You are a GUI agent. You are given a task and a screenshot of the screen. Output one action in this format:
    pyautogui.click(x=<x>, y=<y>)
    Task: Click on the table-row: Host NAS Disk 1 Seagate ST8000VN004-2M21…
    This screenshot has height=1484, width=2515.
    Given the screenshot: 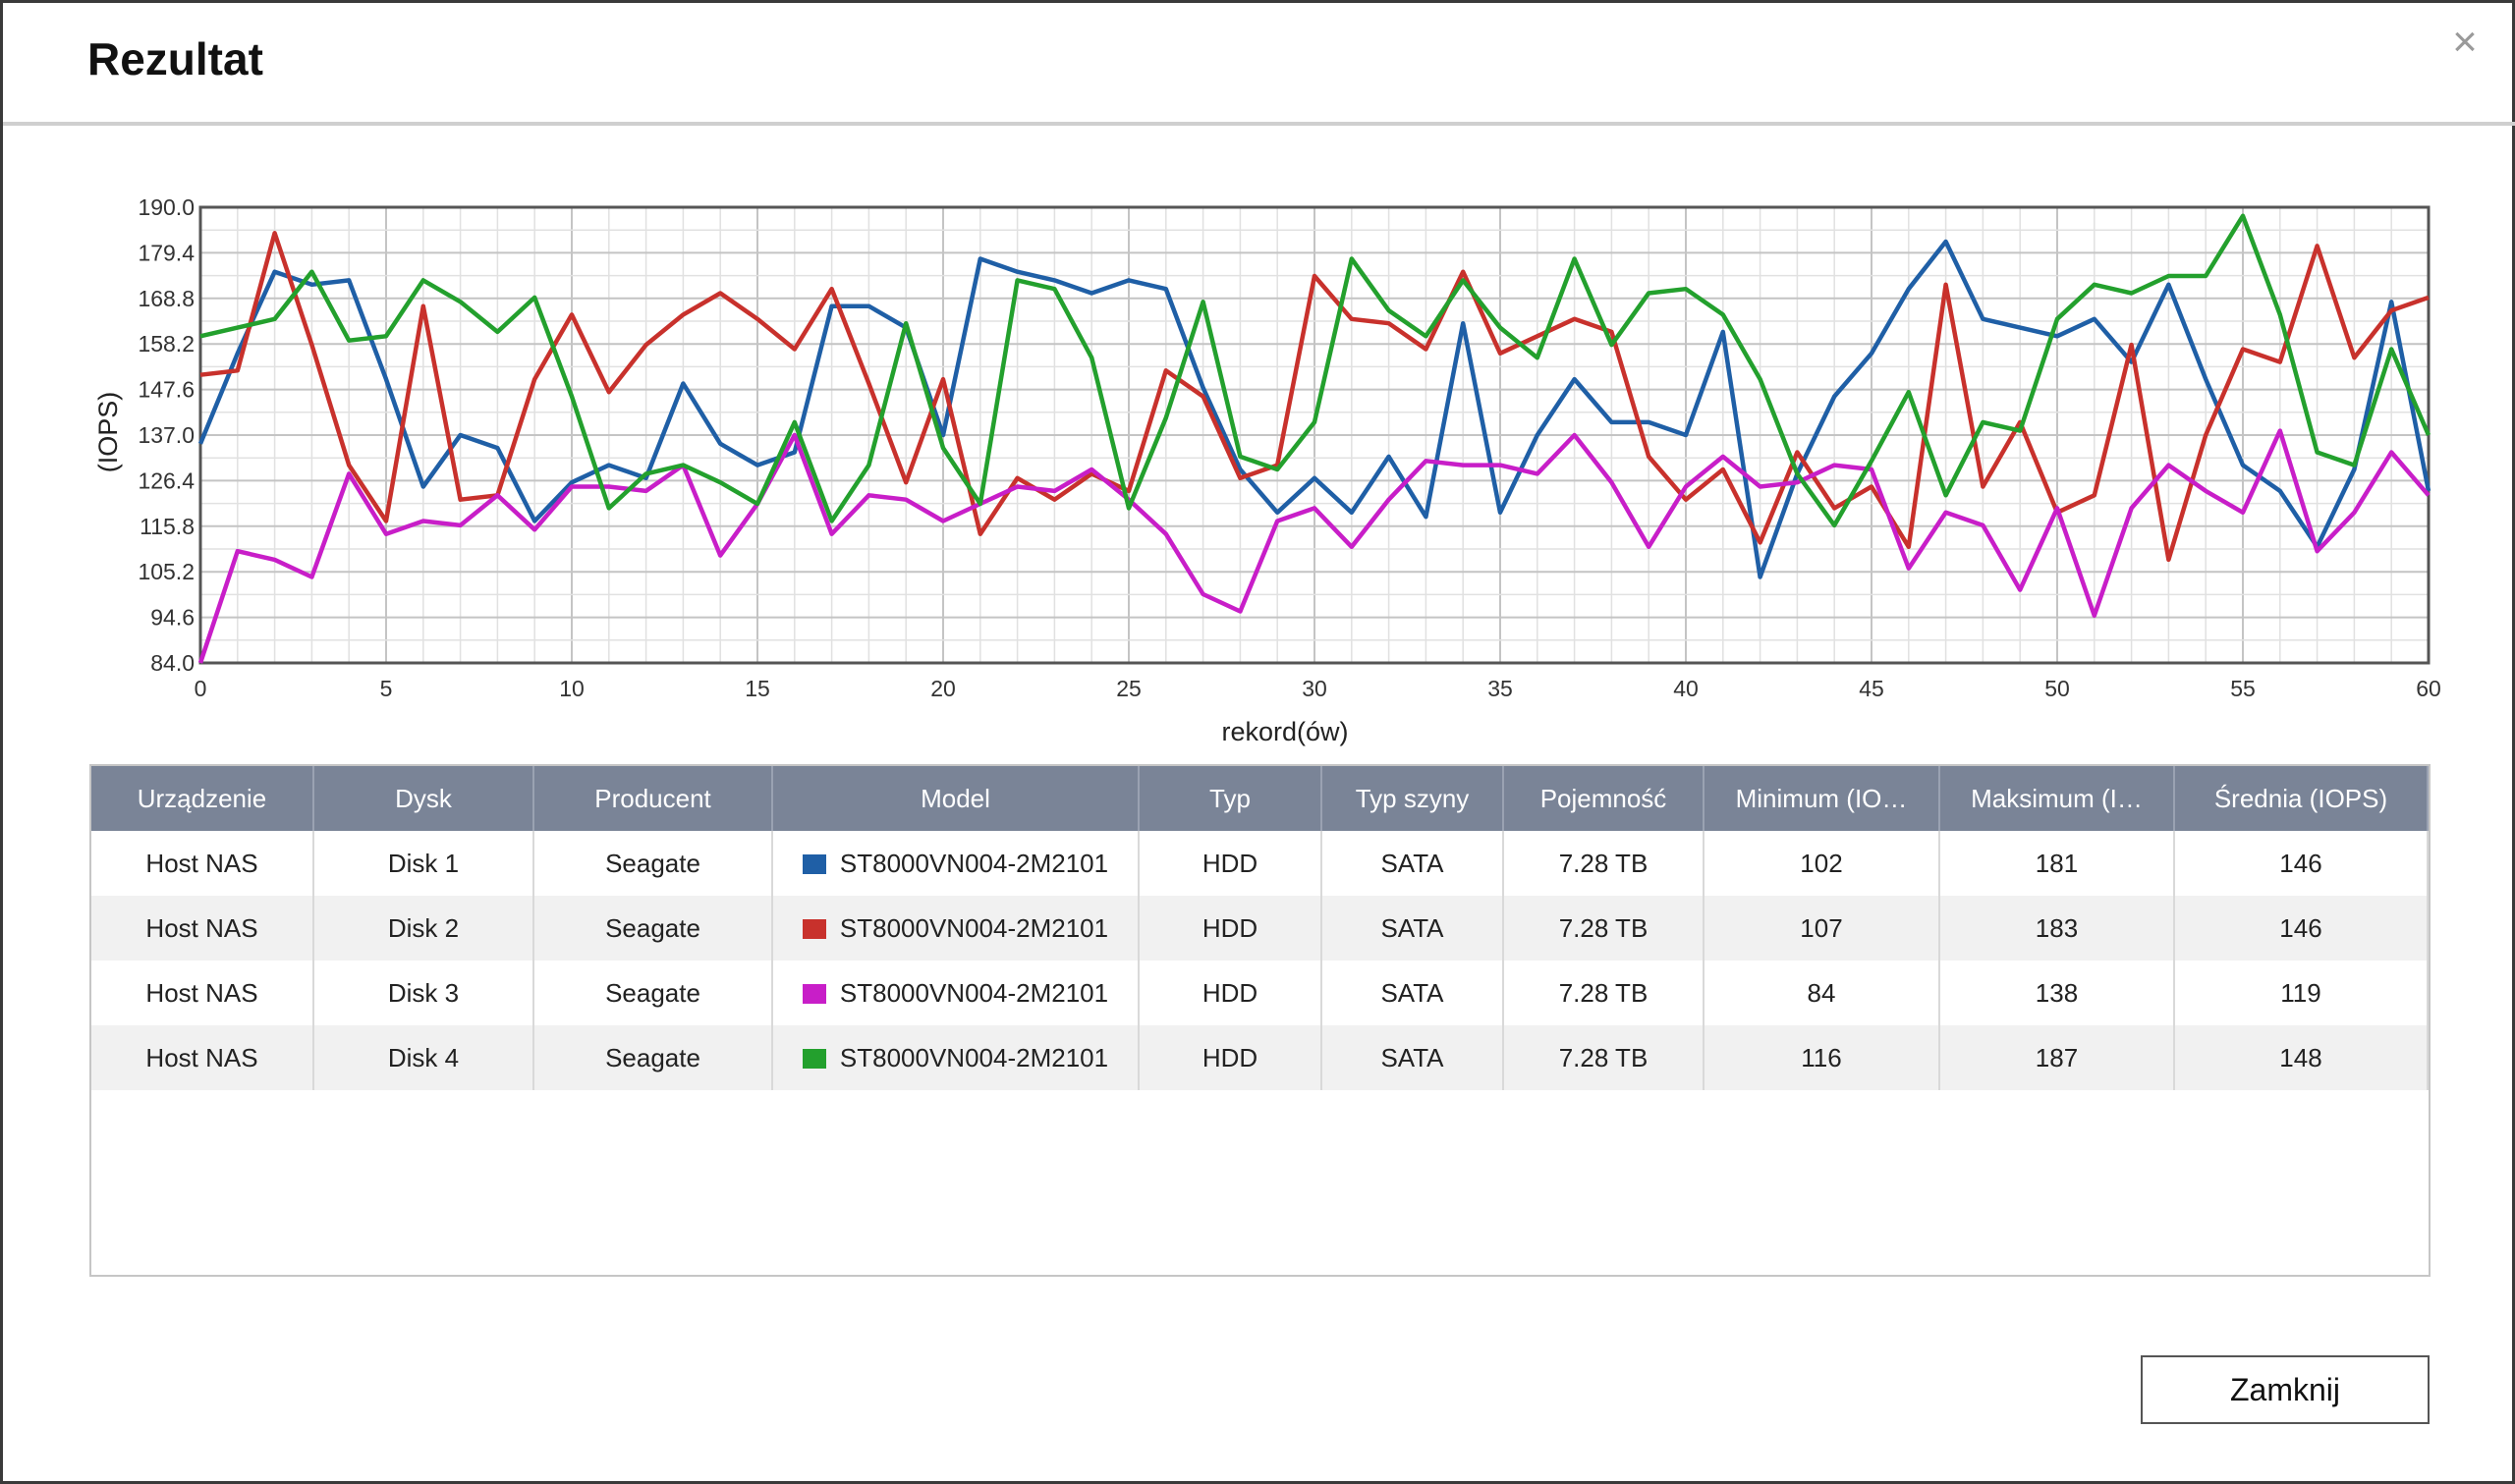 What is the action you would take?
    pyautogui.click(x=1260, y=863)
    